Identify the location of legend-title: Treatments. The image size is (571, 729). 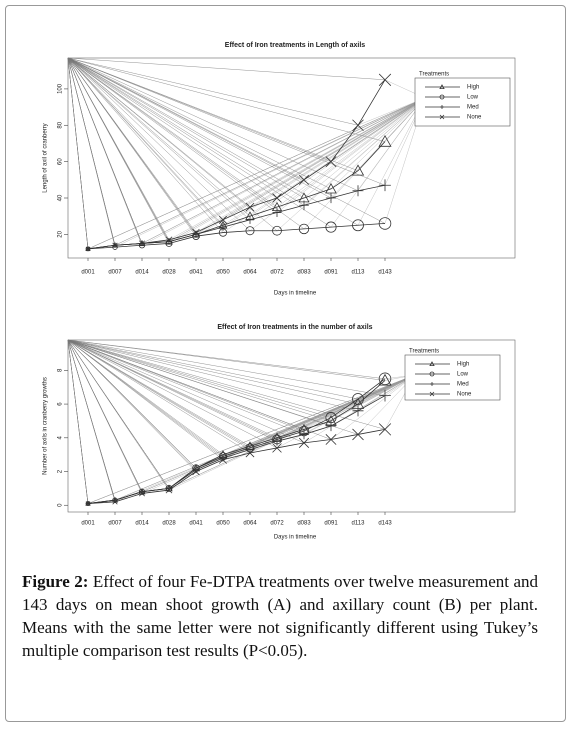
(434, 75).